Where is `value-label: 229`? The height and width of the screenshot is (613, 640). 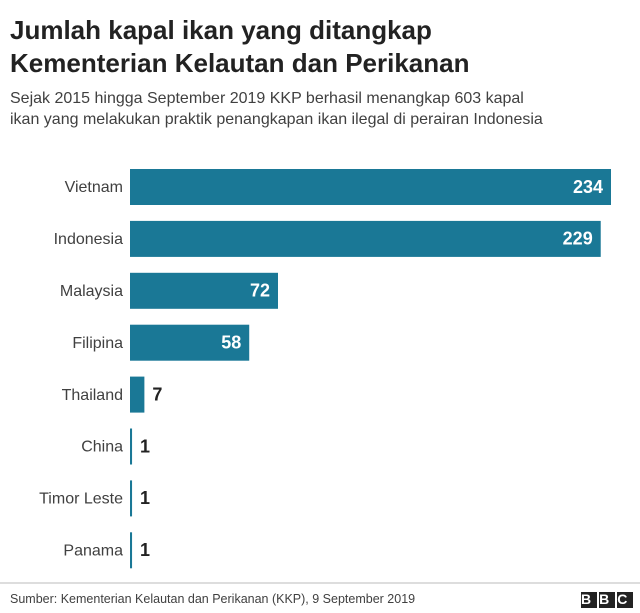
value-label: 229 is located at coordinates (578, 239).